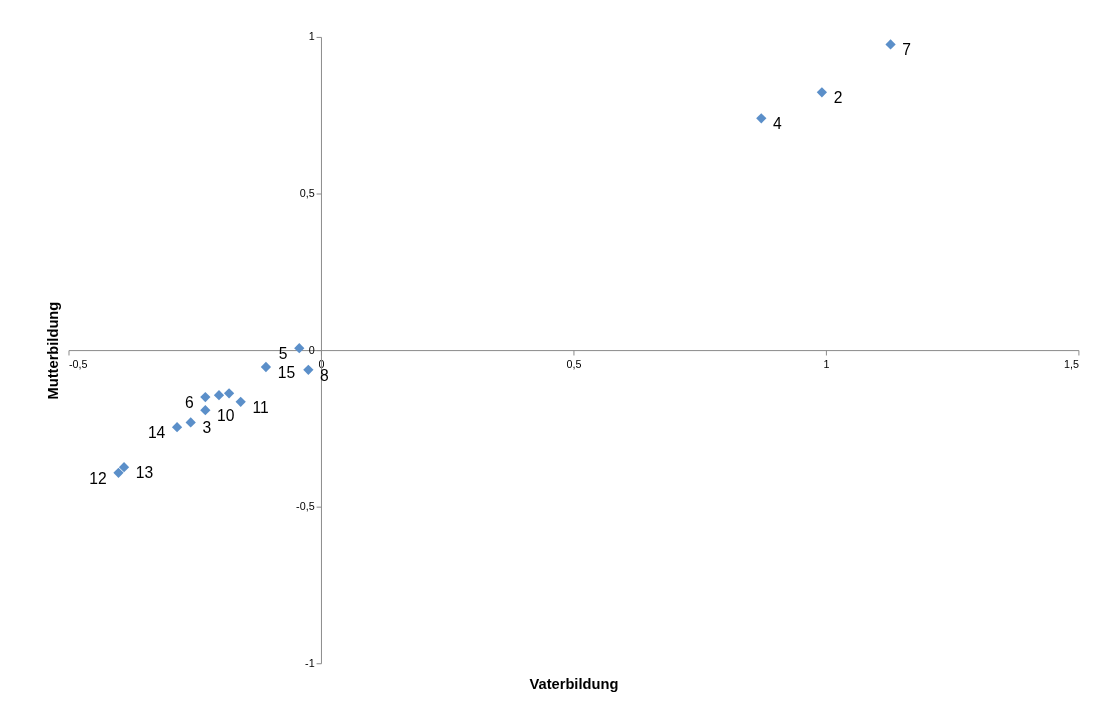  Describe the element at coordinates (260, 407) in the screenshot. I see `annotation: 11` at that location.